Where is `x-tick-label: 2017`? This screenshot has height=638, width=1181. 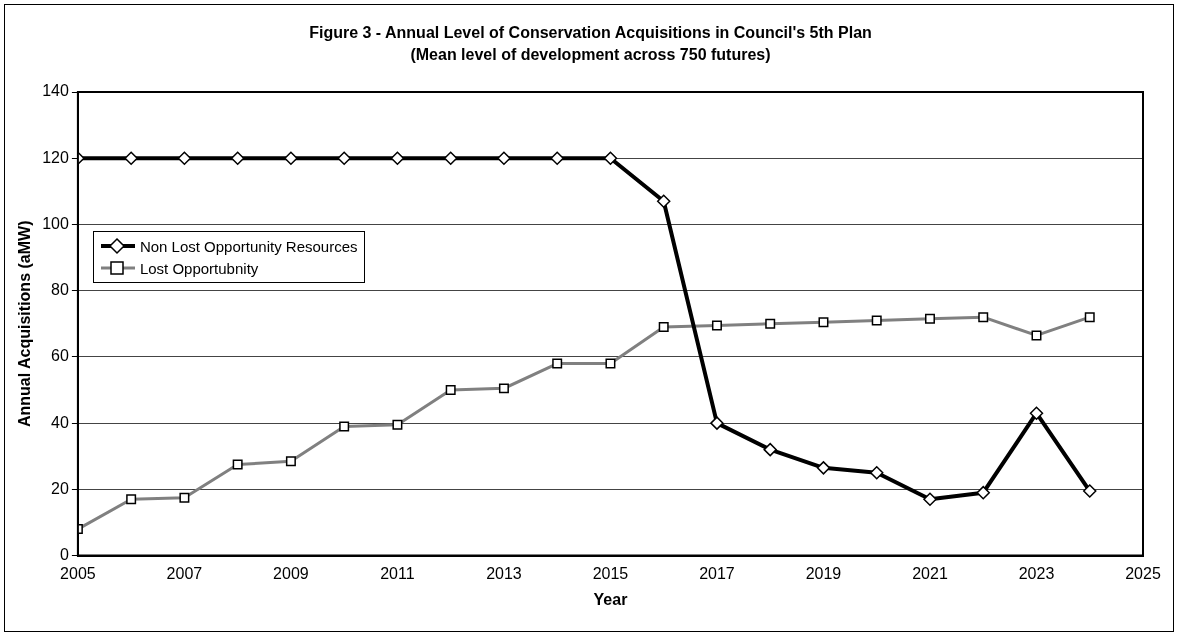
x-tick-label: 2017 is located at coordinates (717, 573).